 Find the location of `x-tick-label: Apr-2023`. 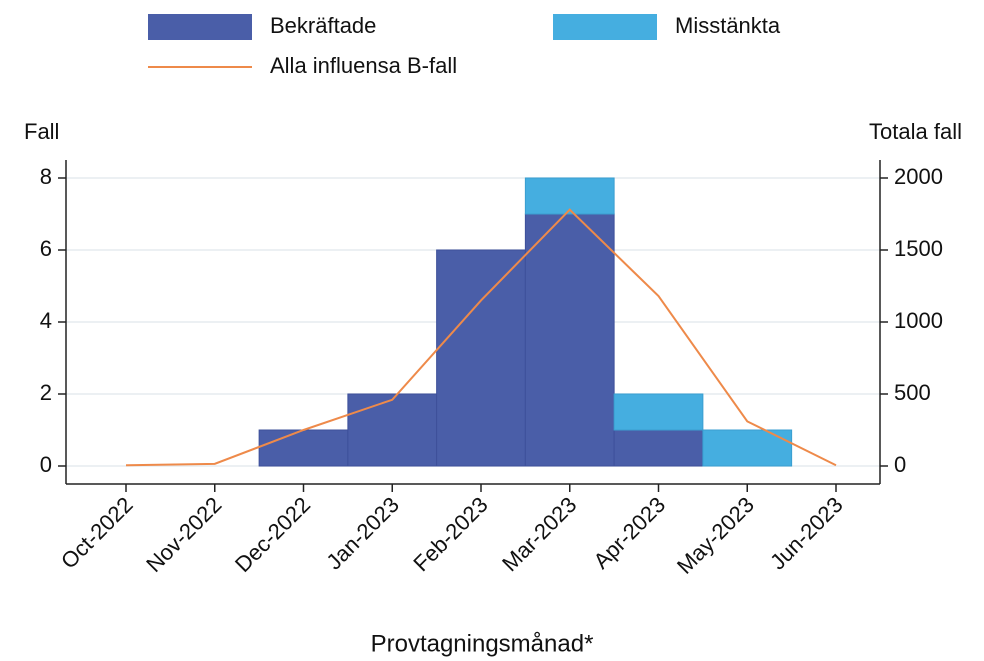

x-tick-label: Apr-2023 is located at coordinates (629, 533).